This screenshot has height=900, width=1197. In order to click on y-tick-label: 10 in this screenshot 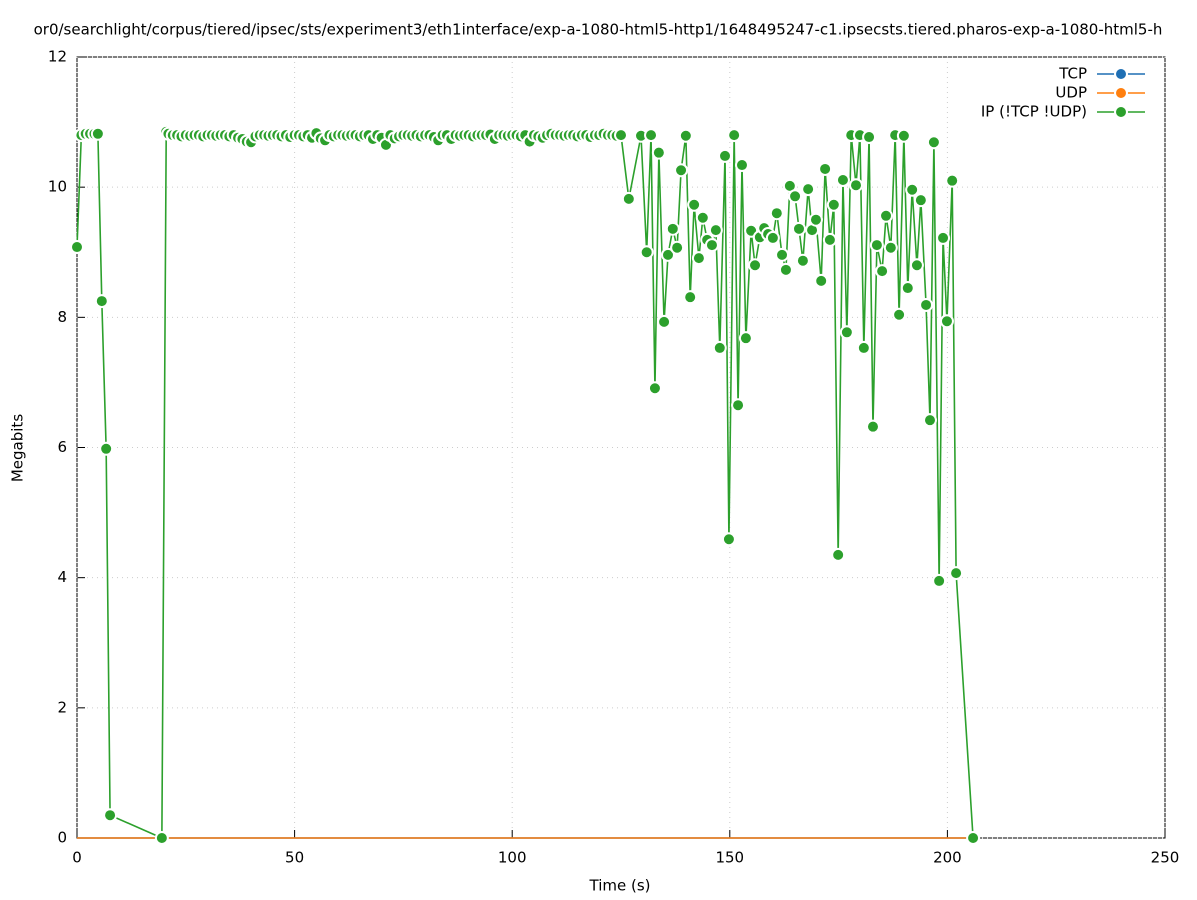, I will do `click(57, 187)`.